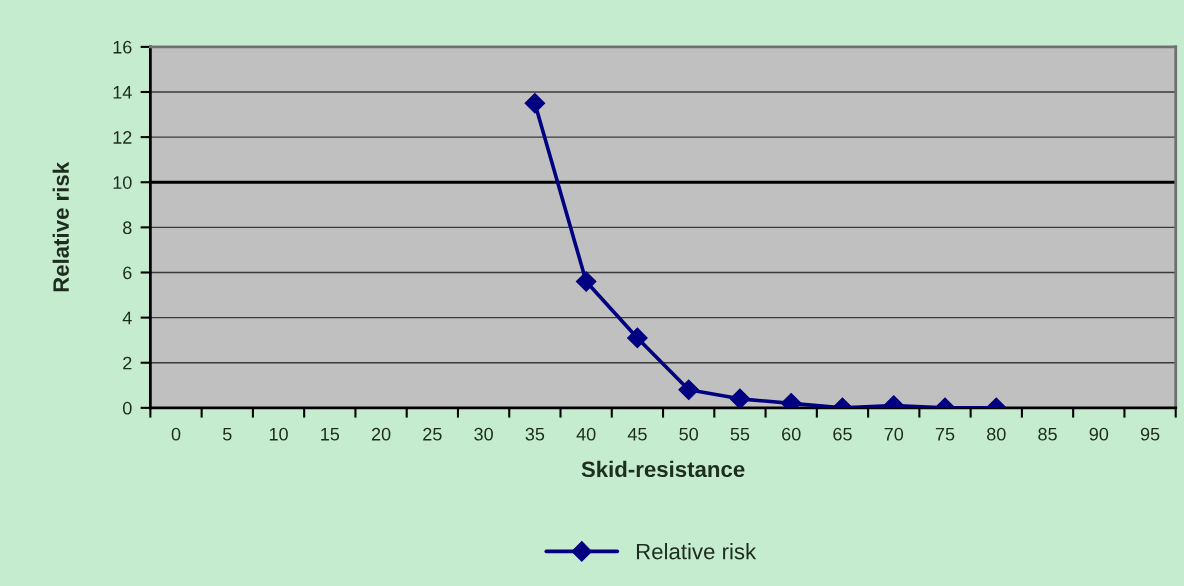 Image resolution: width=1184 pixels, height=586 pixels. Describe the element at coordinates (637, 434) in the screenshot. I see `x-tick-label: 45` at that location.